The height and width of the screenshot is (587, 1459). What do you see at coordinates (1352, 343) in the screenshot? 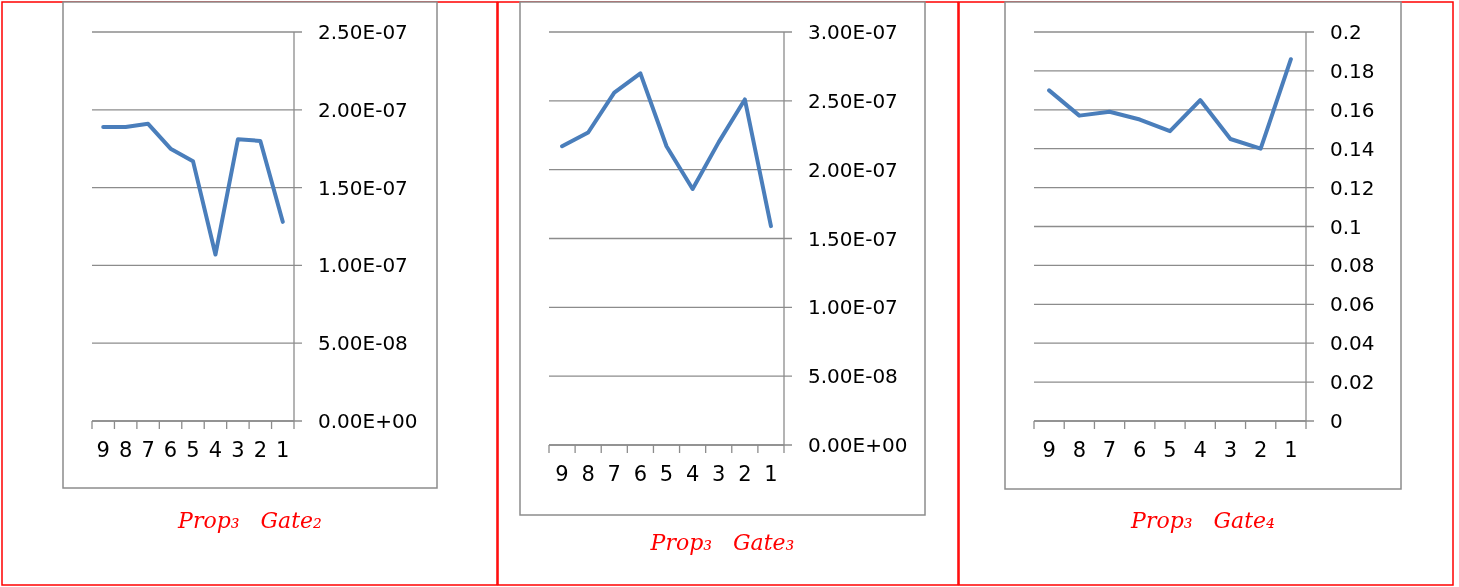
I see `y-tick-label: 0.04` at bounding box center [1352, 343].